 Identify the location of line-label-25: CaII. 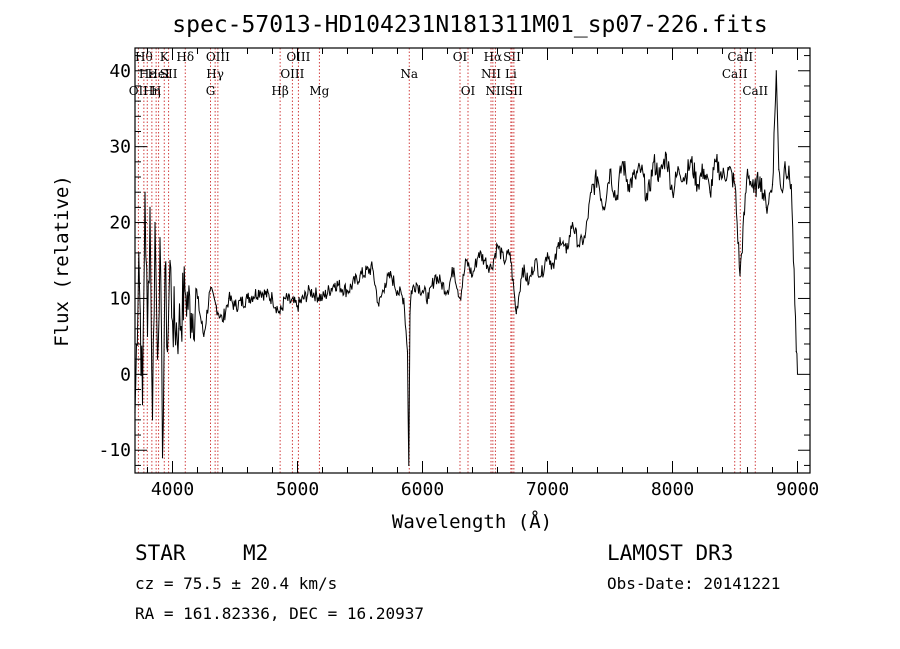
(735, 74).